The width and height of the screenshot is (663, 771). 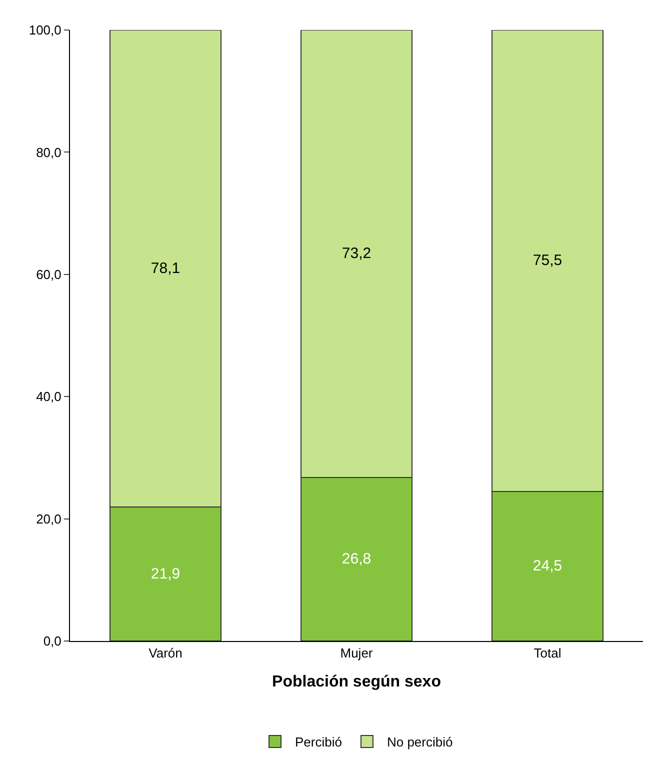 I want to click on x-axis-title: Población según sexo, so click(x=357, y=681).